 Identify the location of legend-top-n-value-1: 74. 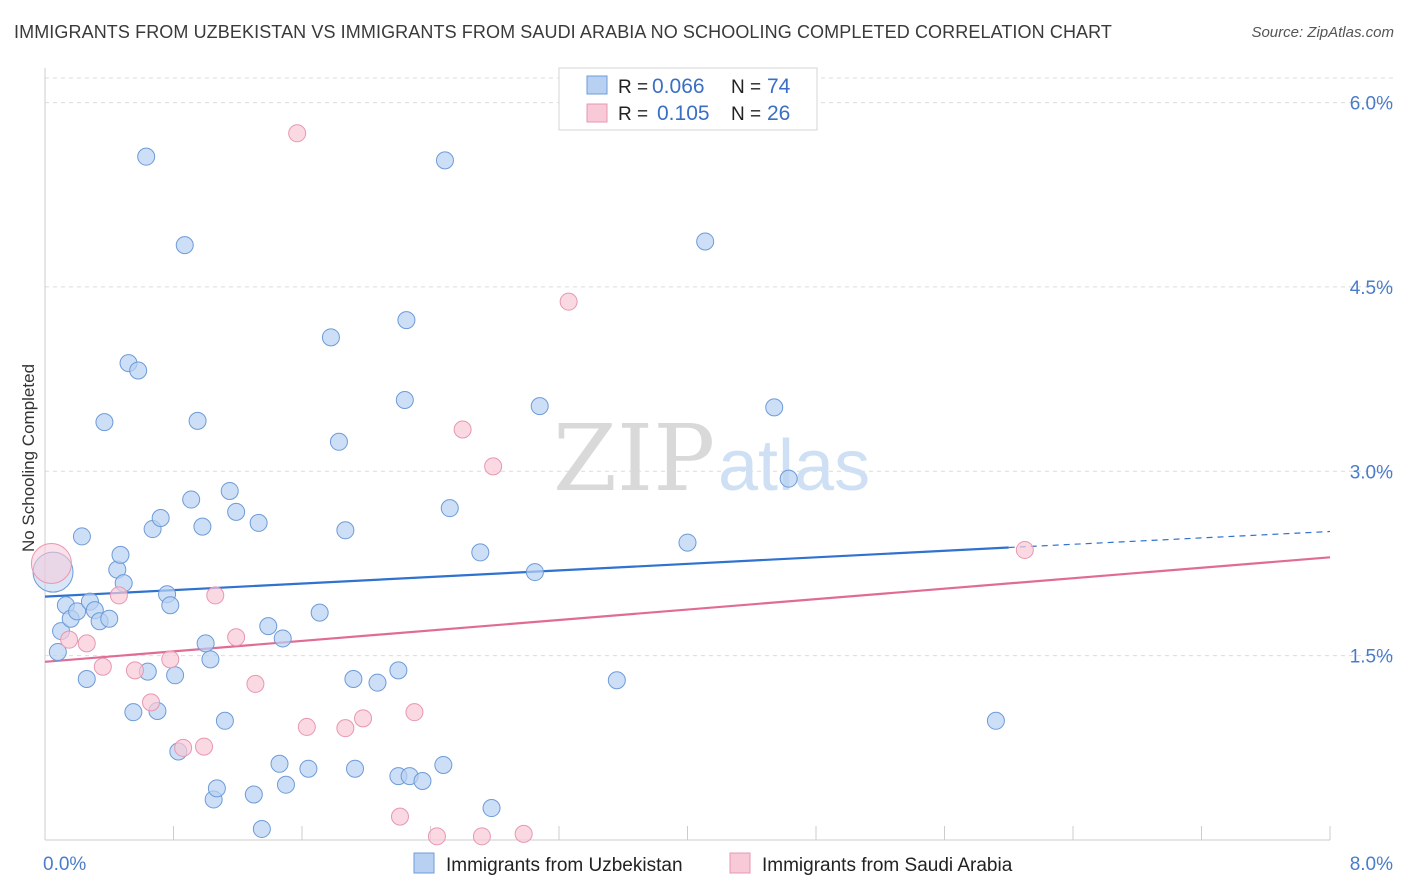
(779, 86).